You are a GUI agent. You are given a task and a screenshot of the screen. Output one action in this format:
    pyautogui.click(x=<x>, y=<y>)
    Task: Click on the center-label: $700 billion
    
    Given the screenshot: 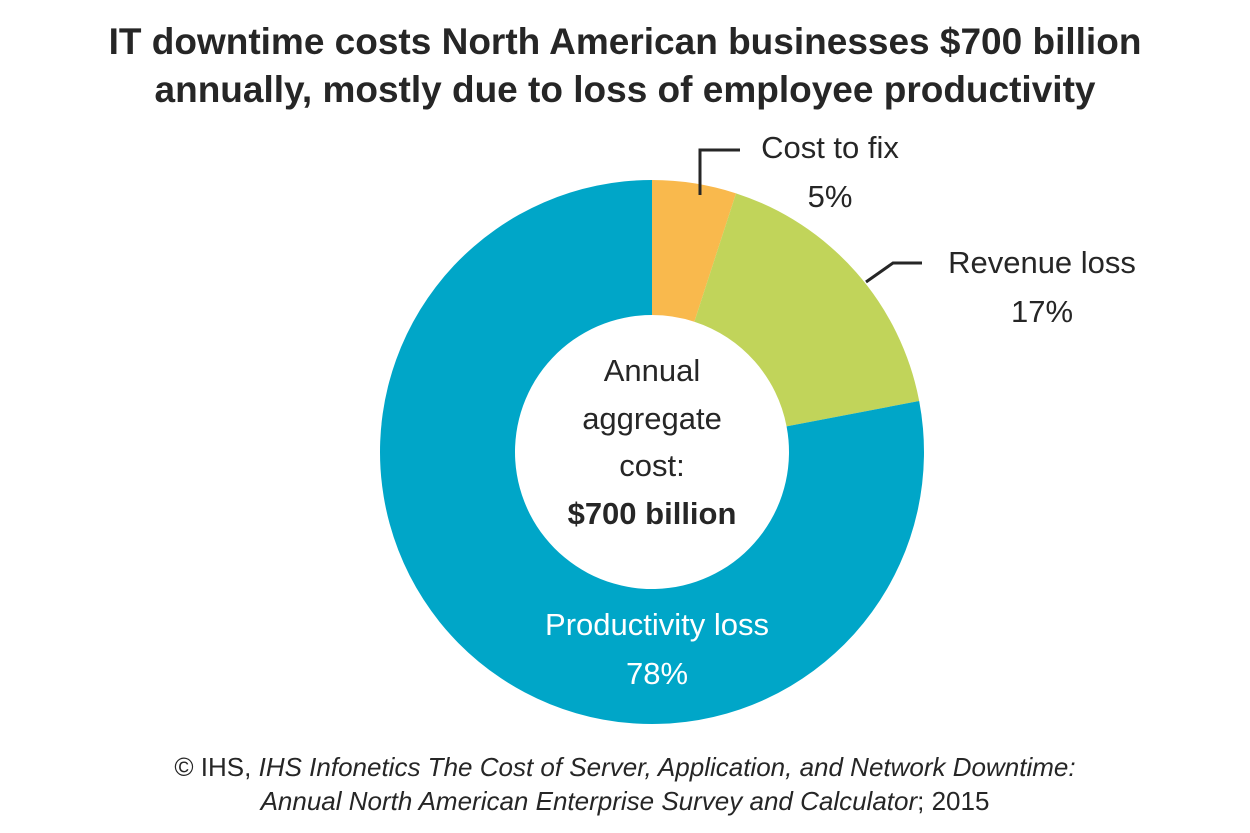 What is the action you would take?
    pyautogui.click(x=652, y=513)
    